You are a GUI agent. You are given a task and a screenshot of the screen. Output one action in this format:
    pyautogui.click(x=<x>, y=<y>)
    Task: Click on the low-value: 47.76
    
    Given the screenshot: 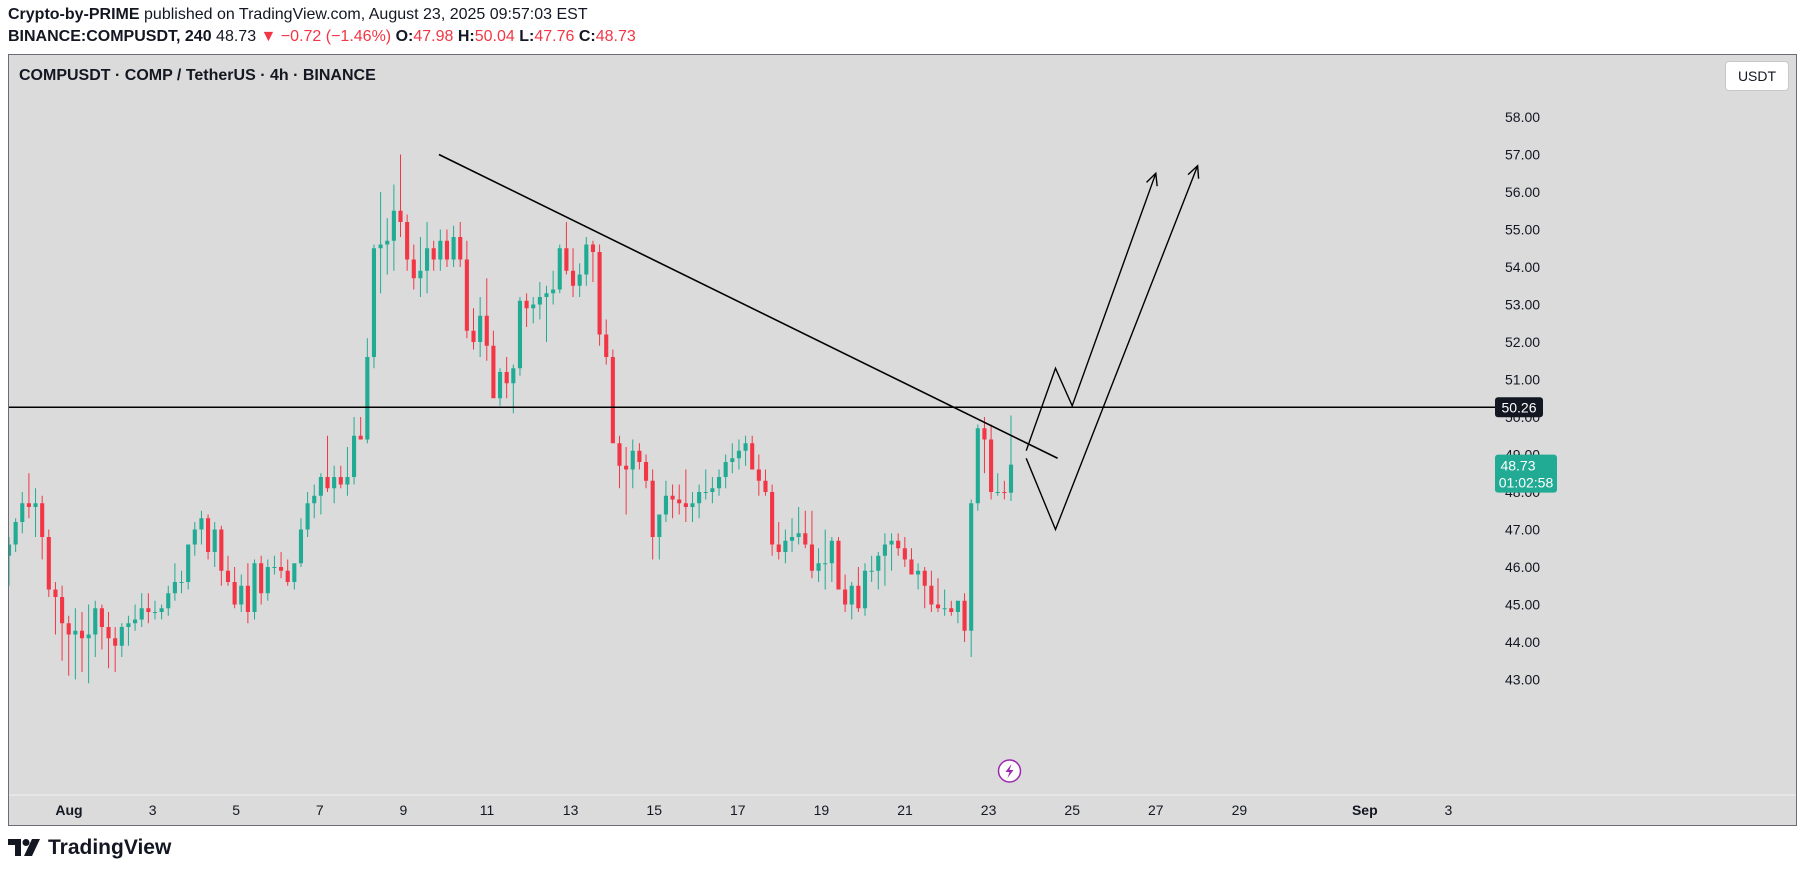 What is the action you would take?
    pyautogui.click(x=554, y=36)
    